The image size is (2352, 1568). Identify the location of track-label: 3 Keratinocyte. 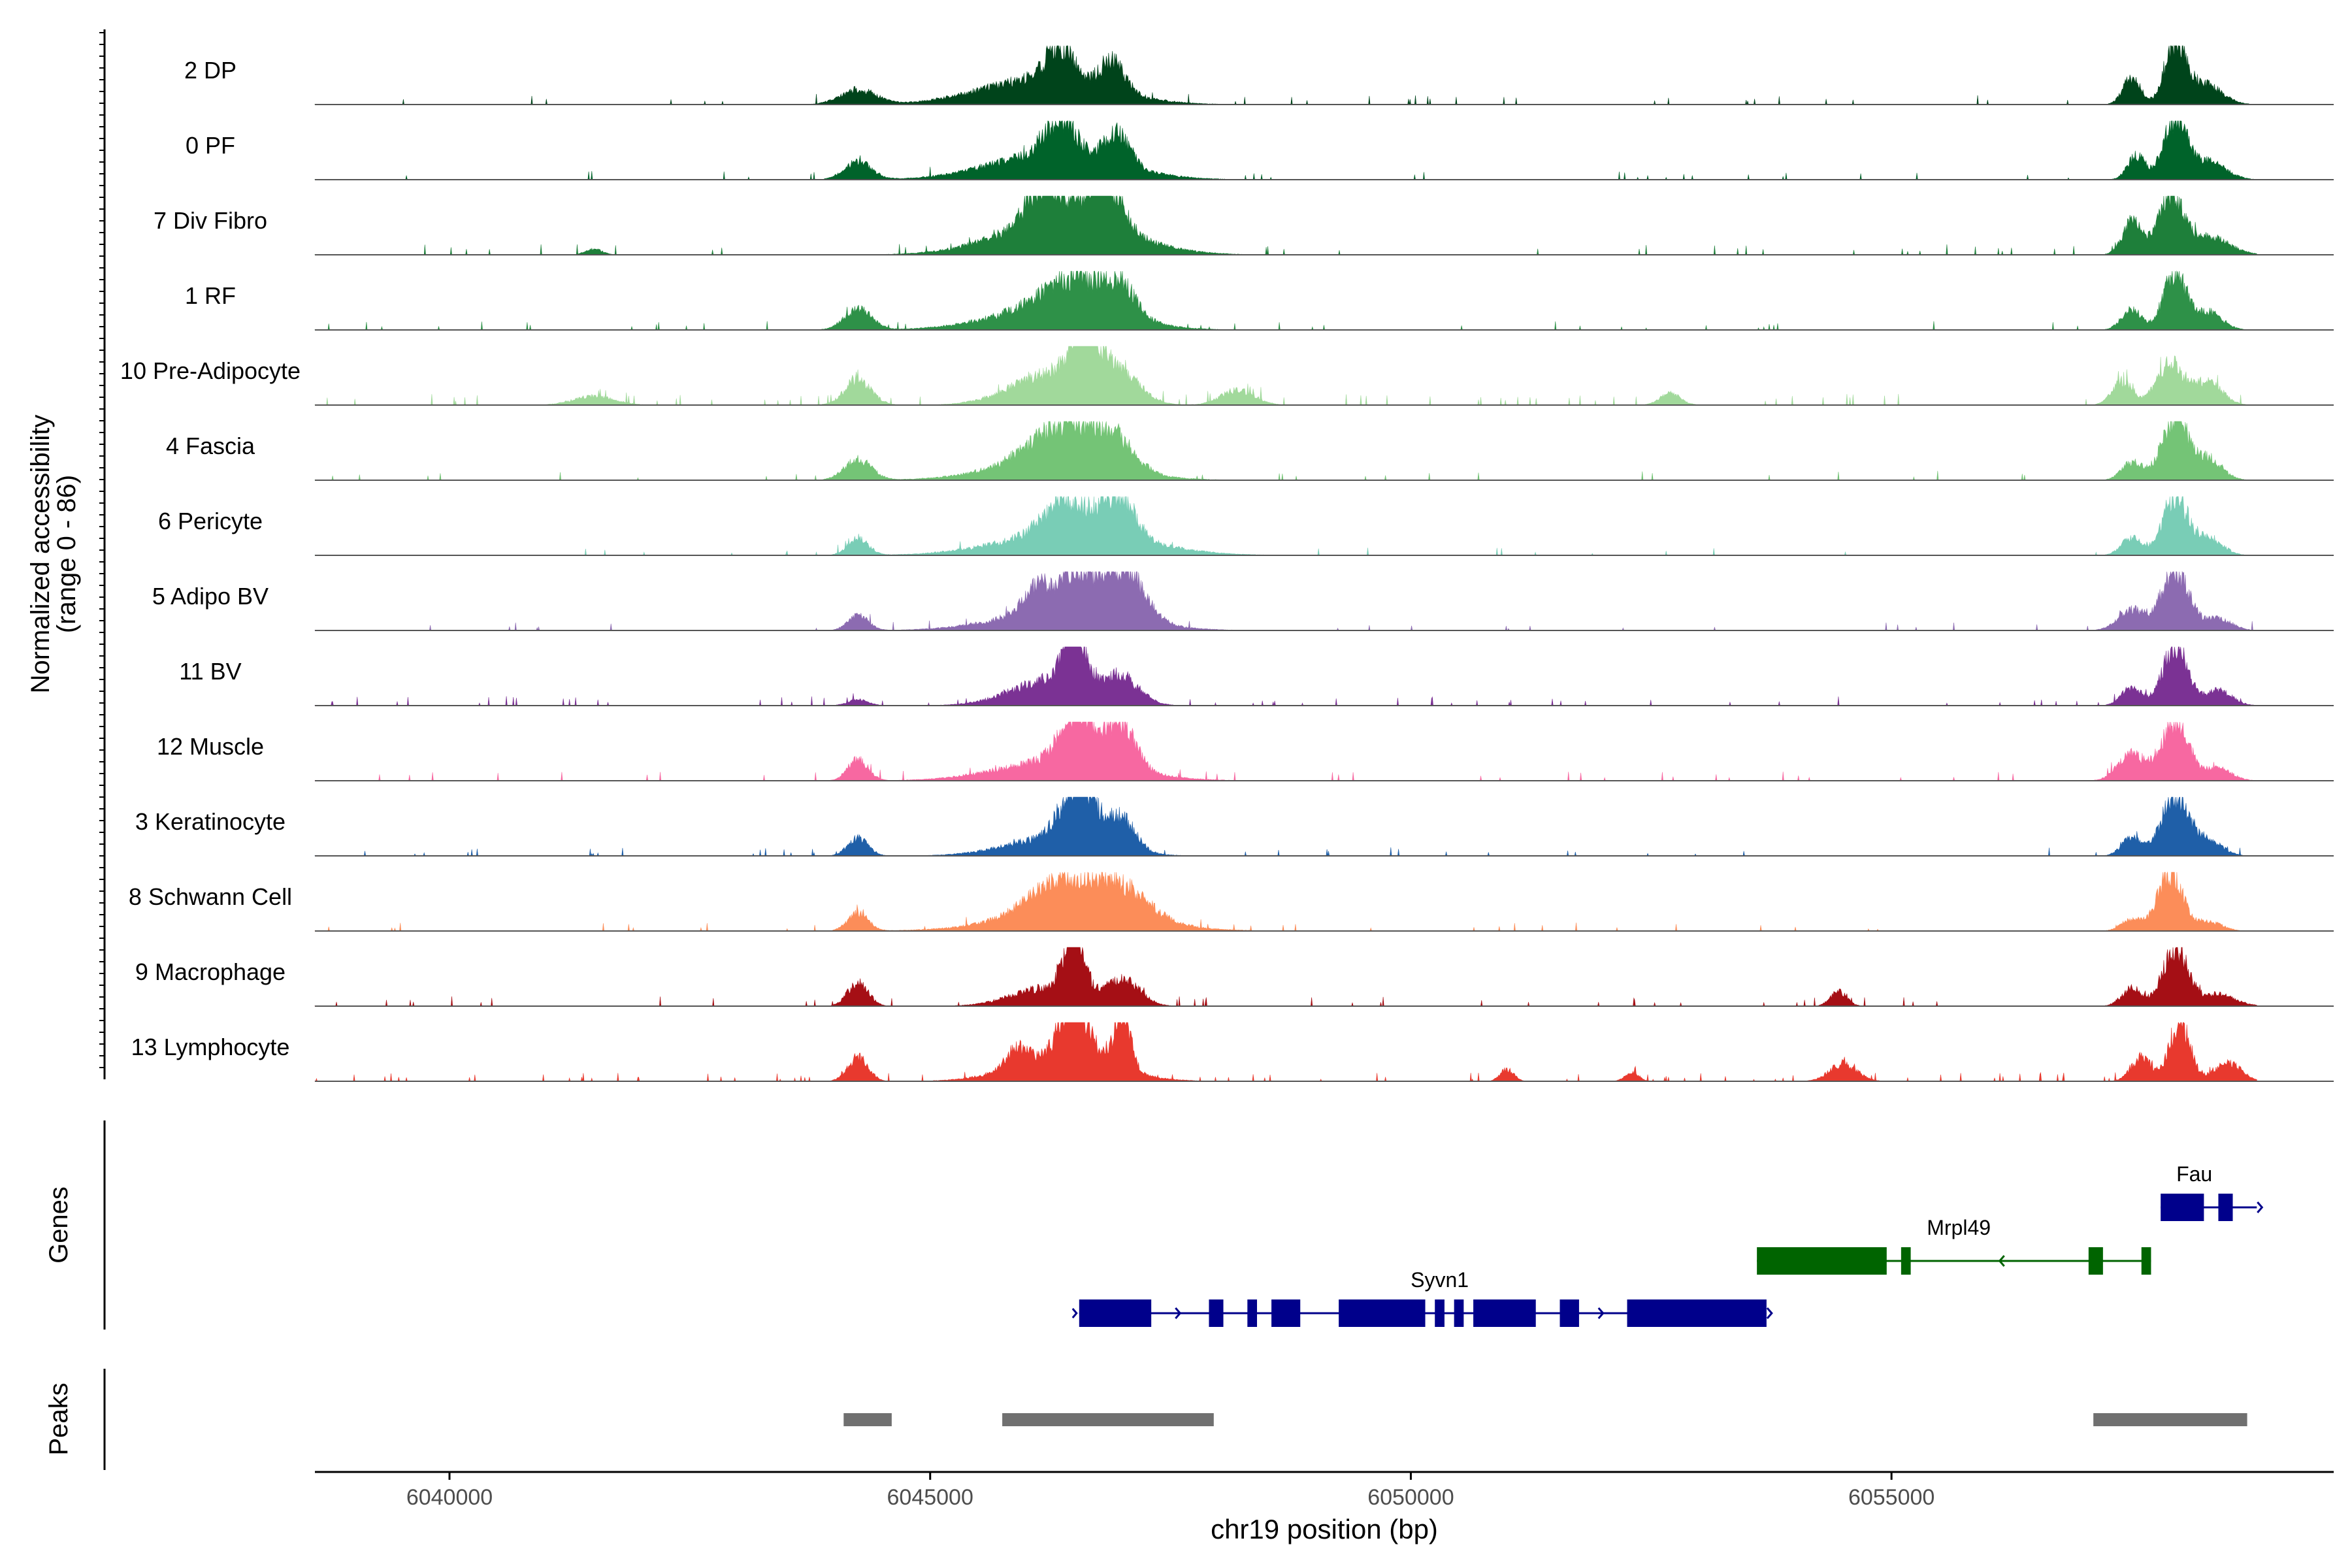
(210, 821).